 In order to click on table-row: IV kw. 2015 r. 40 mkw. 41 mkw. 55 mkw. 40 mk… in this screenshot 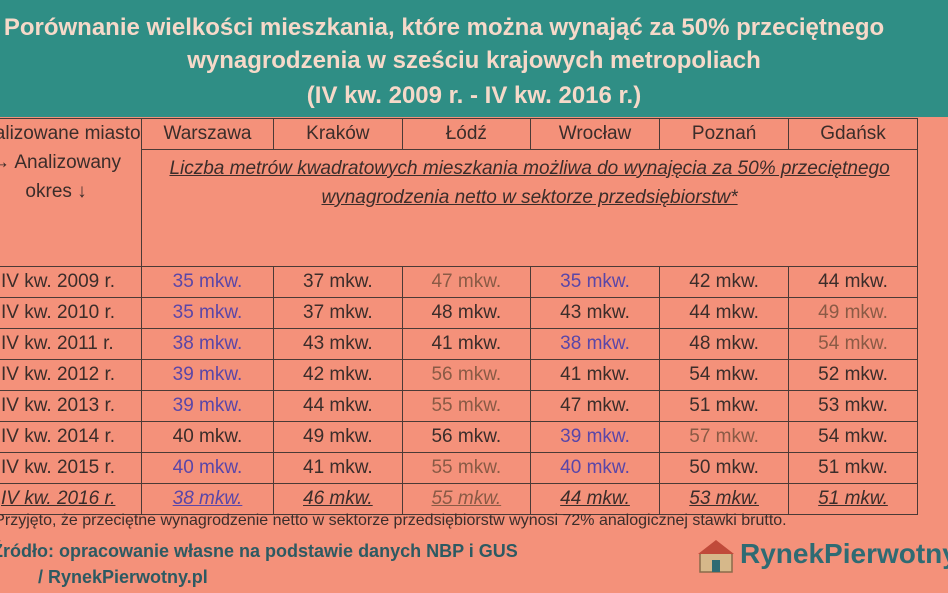, I will do `click(459, 468)`.